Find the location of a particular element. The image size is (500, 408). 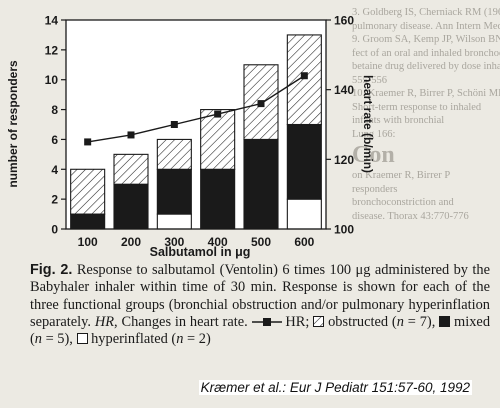

figure-label: Fig. 2. is located at coordinates (51, 270).